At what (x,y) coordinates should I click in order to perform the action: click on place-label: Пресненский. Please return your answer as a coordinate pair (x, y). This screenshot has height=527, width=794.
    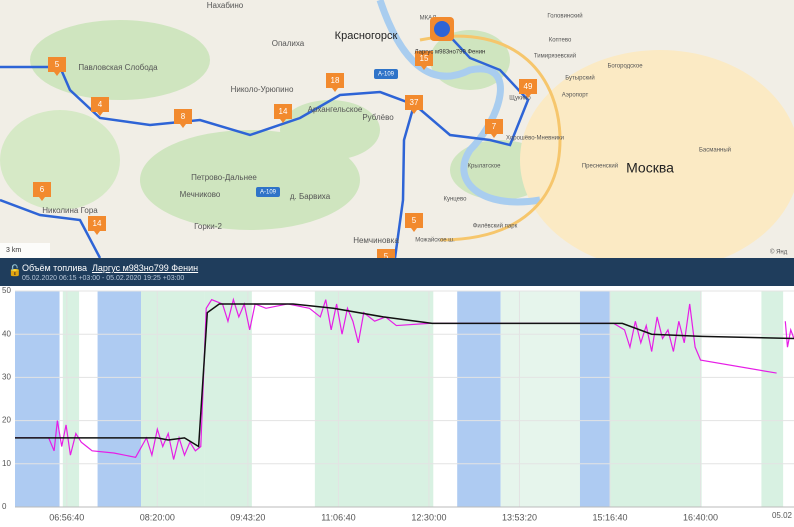
    Looking at the image, I should click on (600, 166).